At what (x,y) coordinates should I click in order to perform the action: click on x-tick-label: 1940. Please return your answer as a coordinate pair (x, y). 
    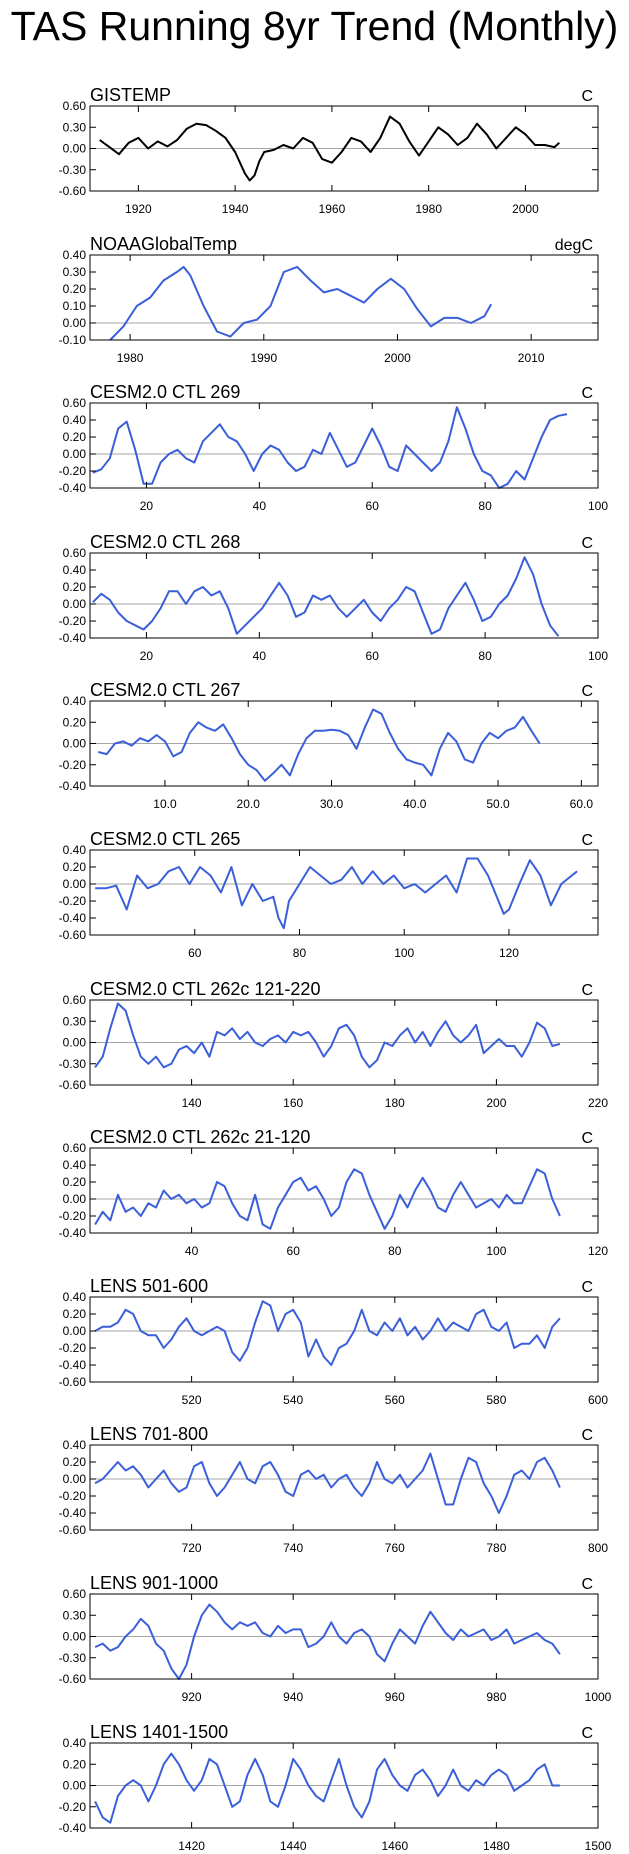
    Looking at the image, I should click on (235, 209).